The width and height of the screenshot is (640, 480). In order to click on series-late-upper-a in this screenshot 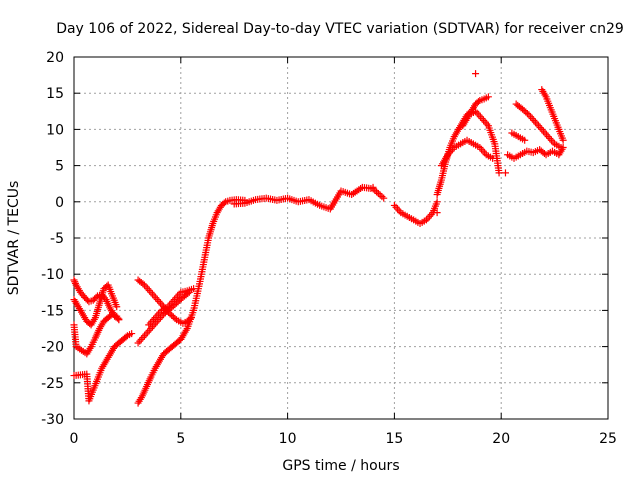, I will do `click(518, 136)`.